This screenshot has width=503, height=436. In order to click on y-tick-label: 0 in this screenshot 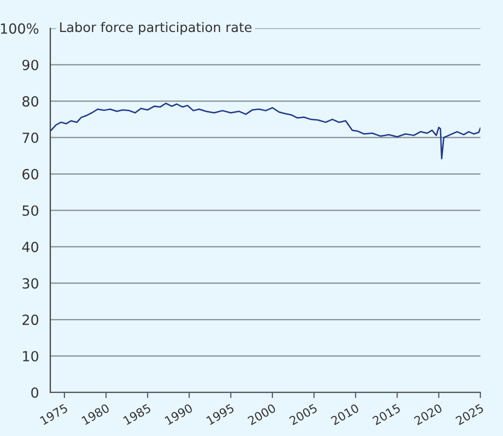, I will do `click(34, 392)`.